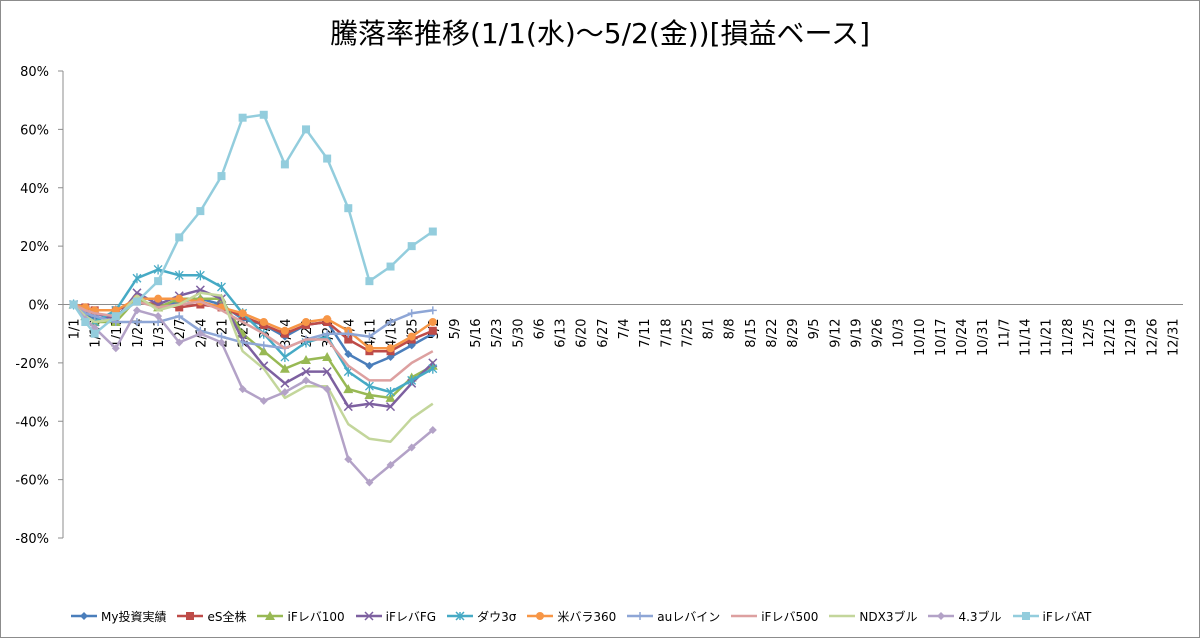 This screenshot has height=638, width=1200. What do you see at coordinates (1131, 337) in the screenshot?
I see `x-tick-label: 12/19` at bounding box center [1131, 337].